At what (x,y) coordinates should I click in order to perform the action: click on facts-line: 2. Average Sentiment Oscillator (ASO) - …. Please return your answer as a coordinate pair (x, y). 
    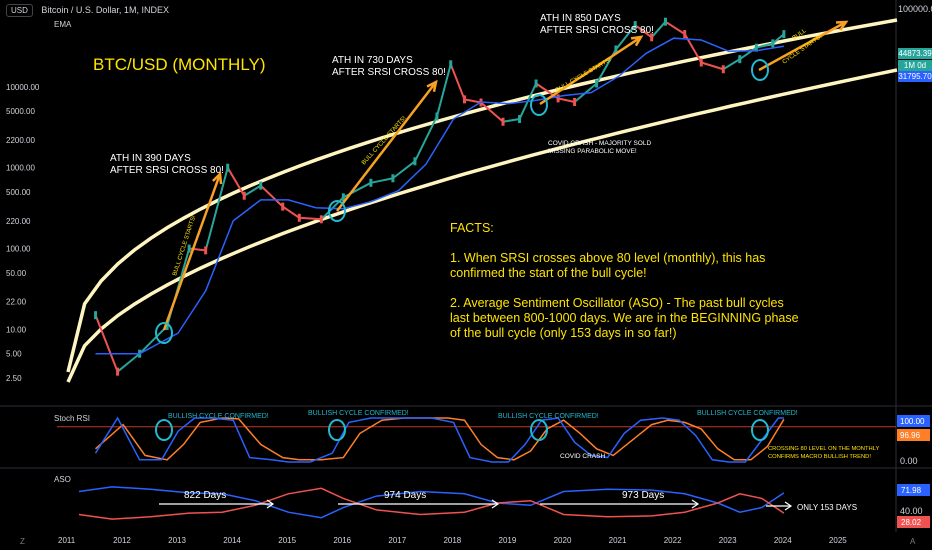
    Looking at the image, I should click on (617, 303).